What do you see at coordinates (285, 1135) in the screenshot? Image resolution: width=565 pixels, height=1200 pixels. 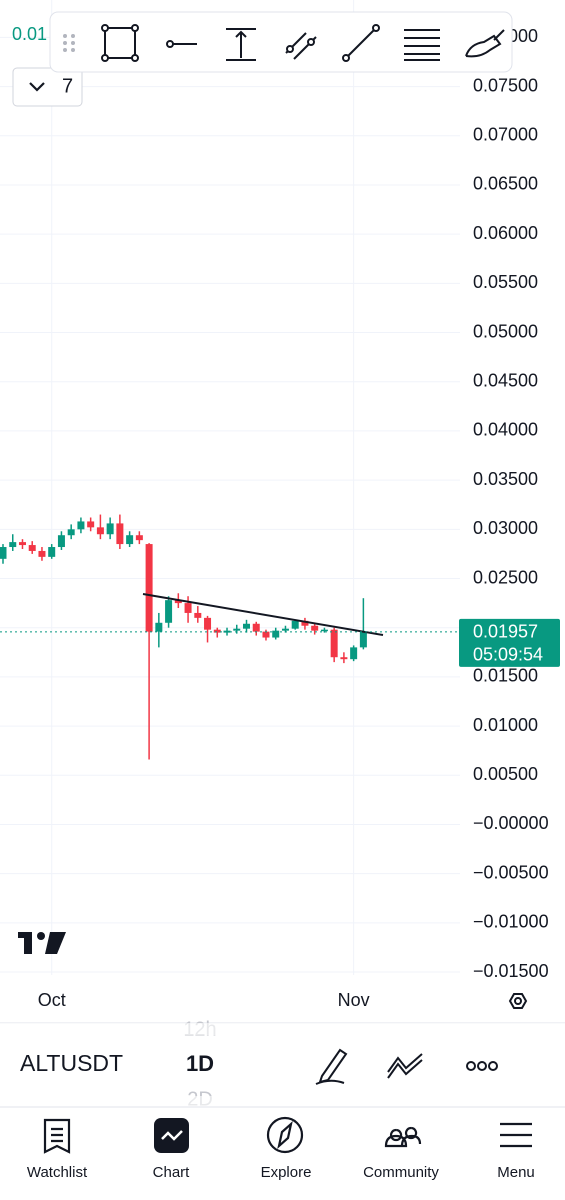 I see `explore-icon` at bounding box center [285, 1135].